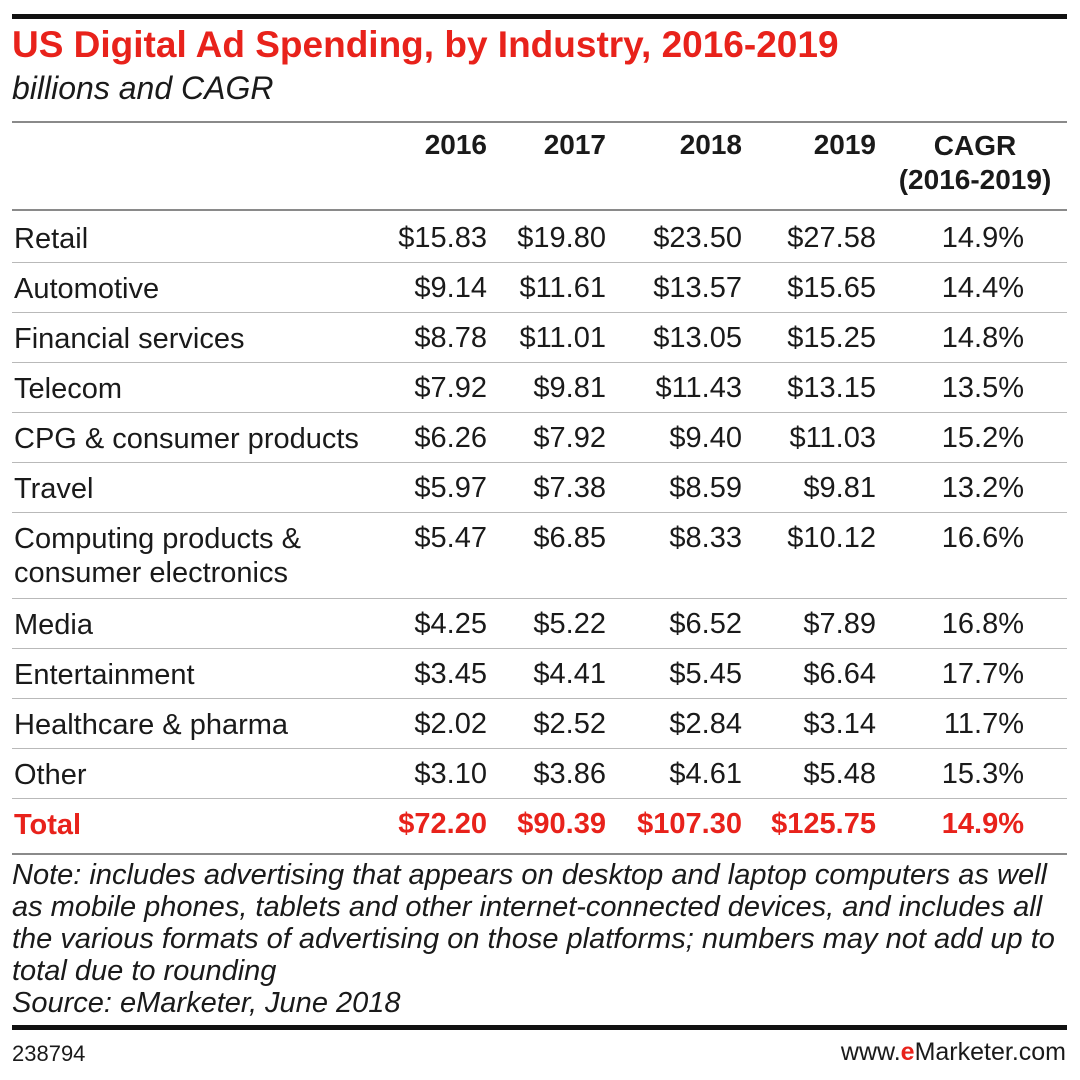  I want to click on row-label: Travel, so click(54, 489).